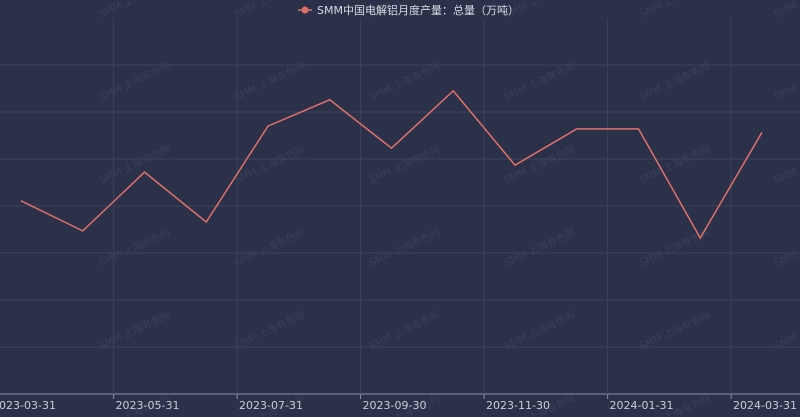  What do you see at coordinates (28, 405) in the screenshot?
I see `x-tick-label: 2023-03-31` at bounding box center [28, 405].